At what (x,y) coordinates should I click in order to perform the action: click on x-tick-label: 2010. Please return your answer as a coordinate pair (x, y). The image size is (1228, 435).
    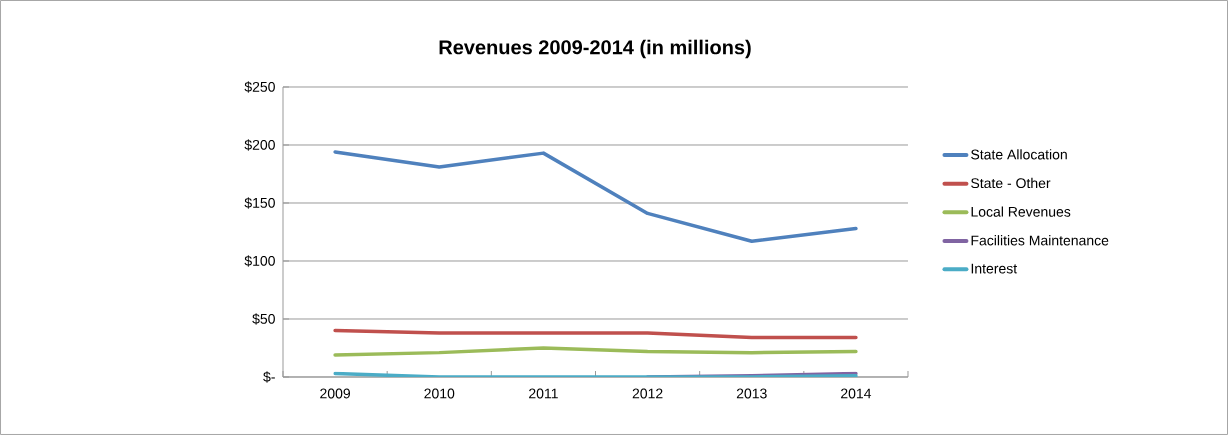
    Looking at the image, I should click on (439, 393).